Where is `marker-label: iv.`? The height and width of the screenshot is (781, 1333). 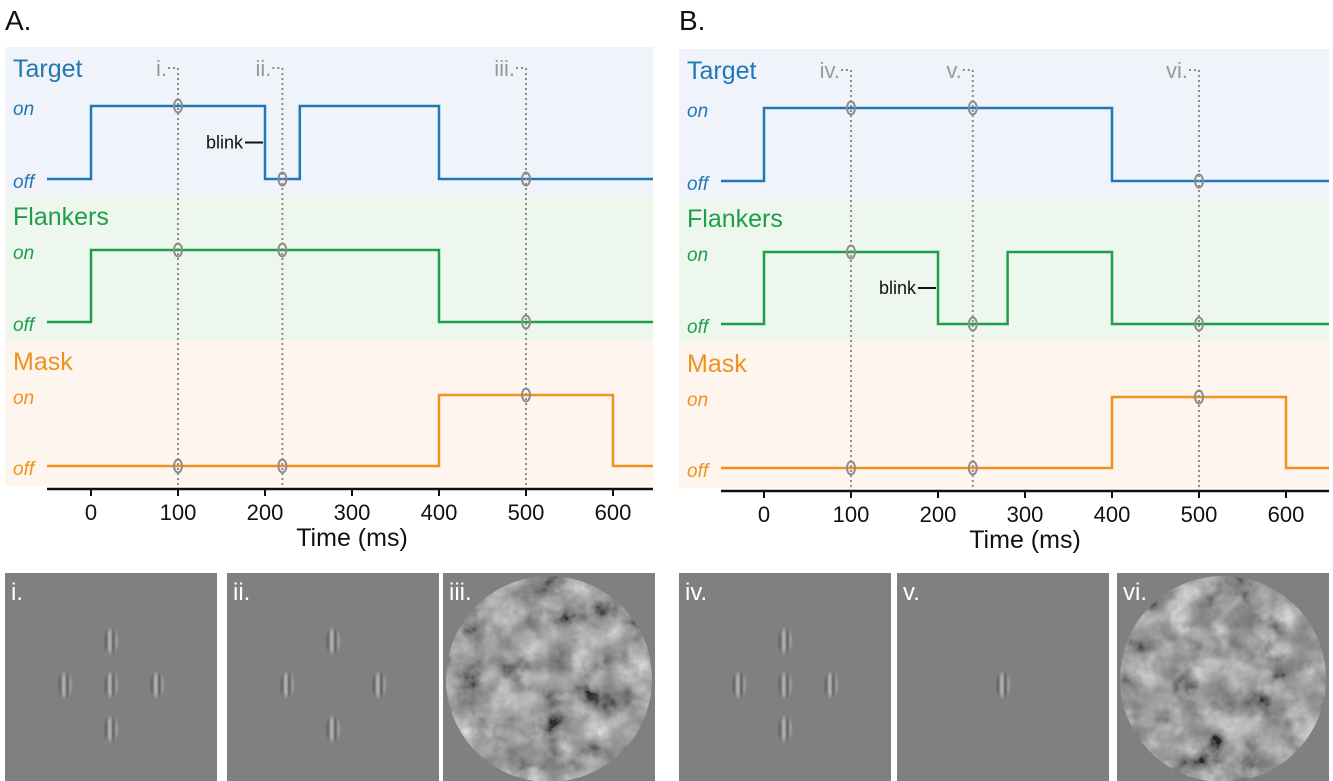 marker-label: iv. is located at coordinates (830, 70).